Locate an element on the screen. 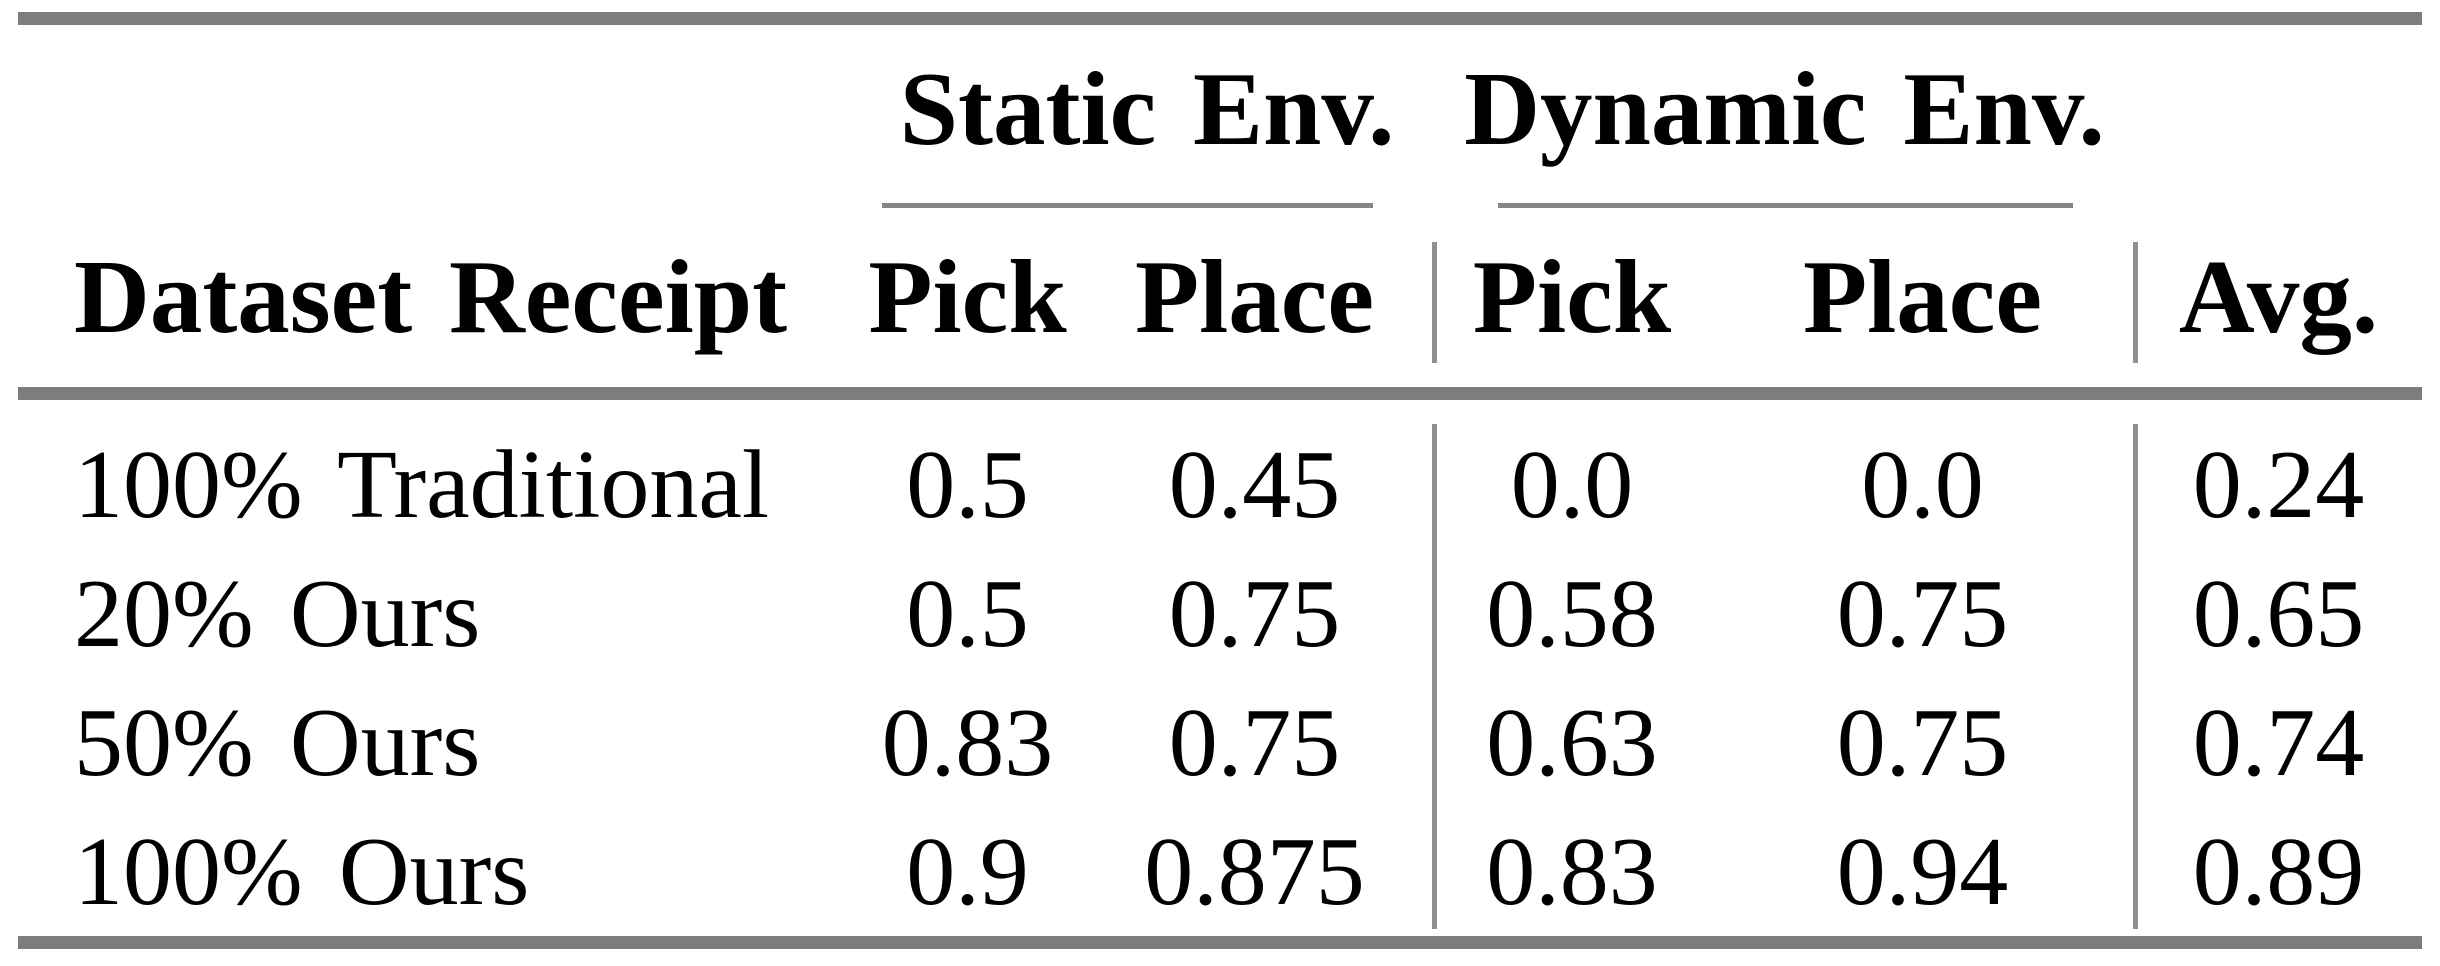 The image size is (2440, 966). cell-dynamic-place: 0.94 is located at coordinates (1922, 871).